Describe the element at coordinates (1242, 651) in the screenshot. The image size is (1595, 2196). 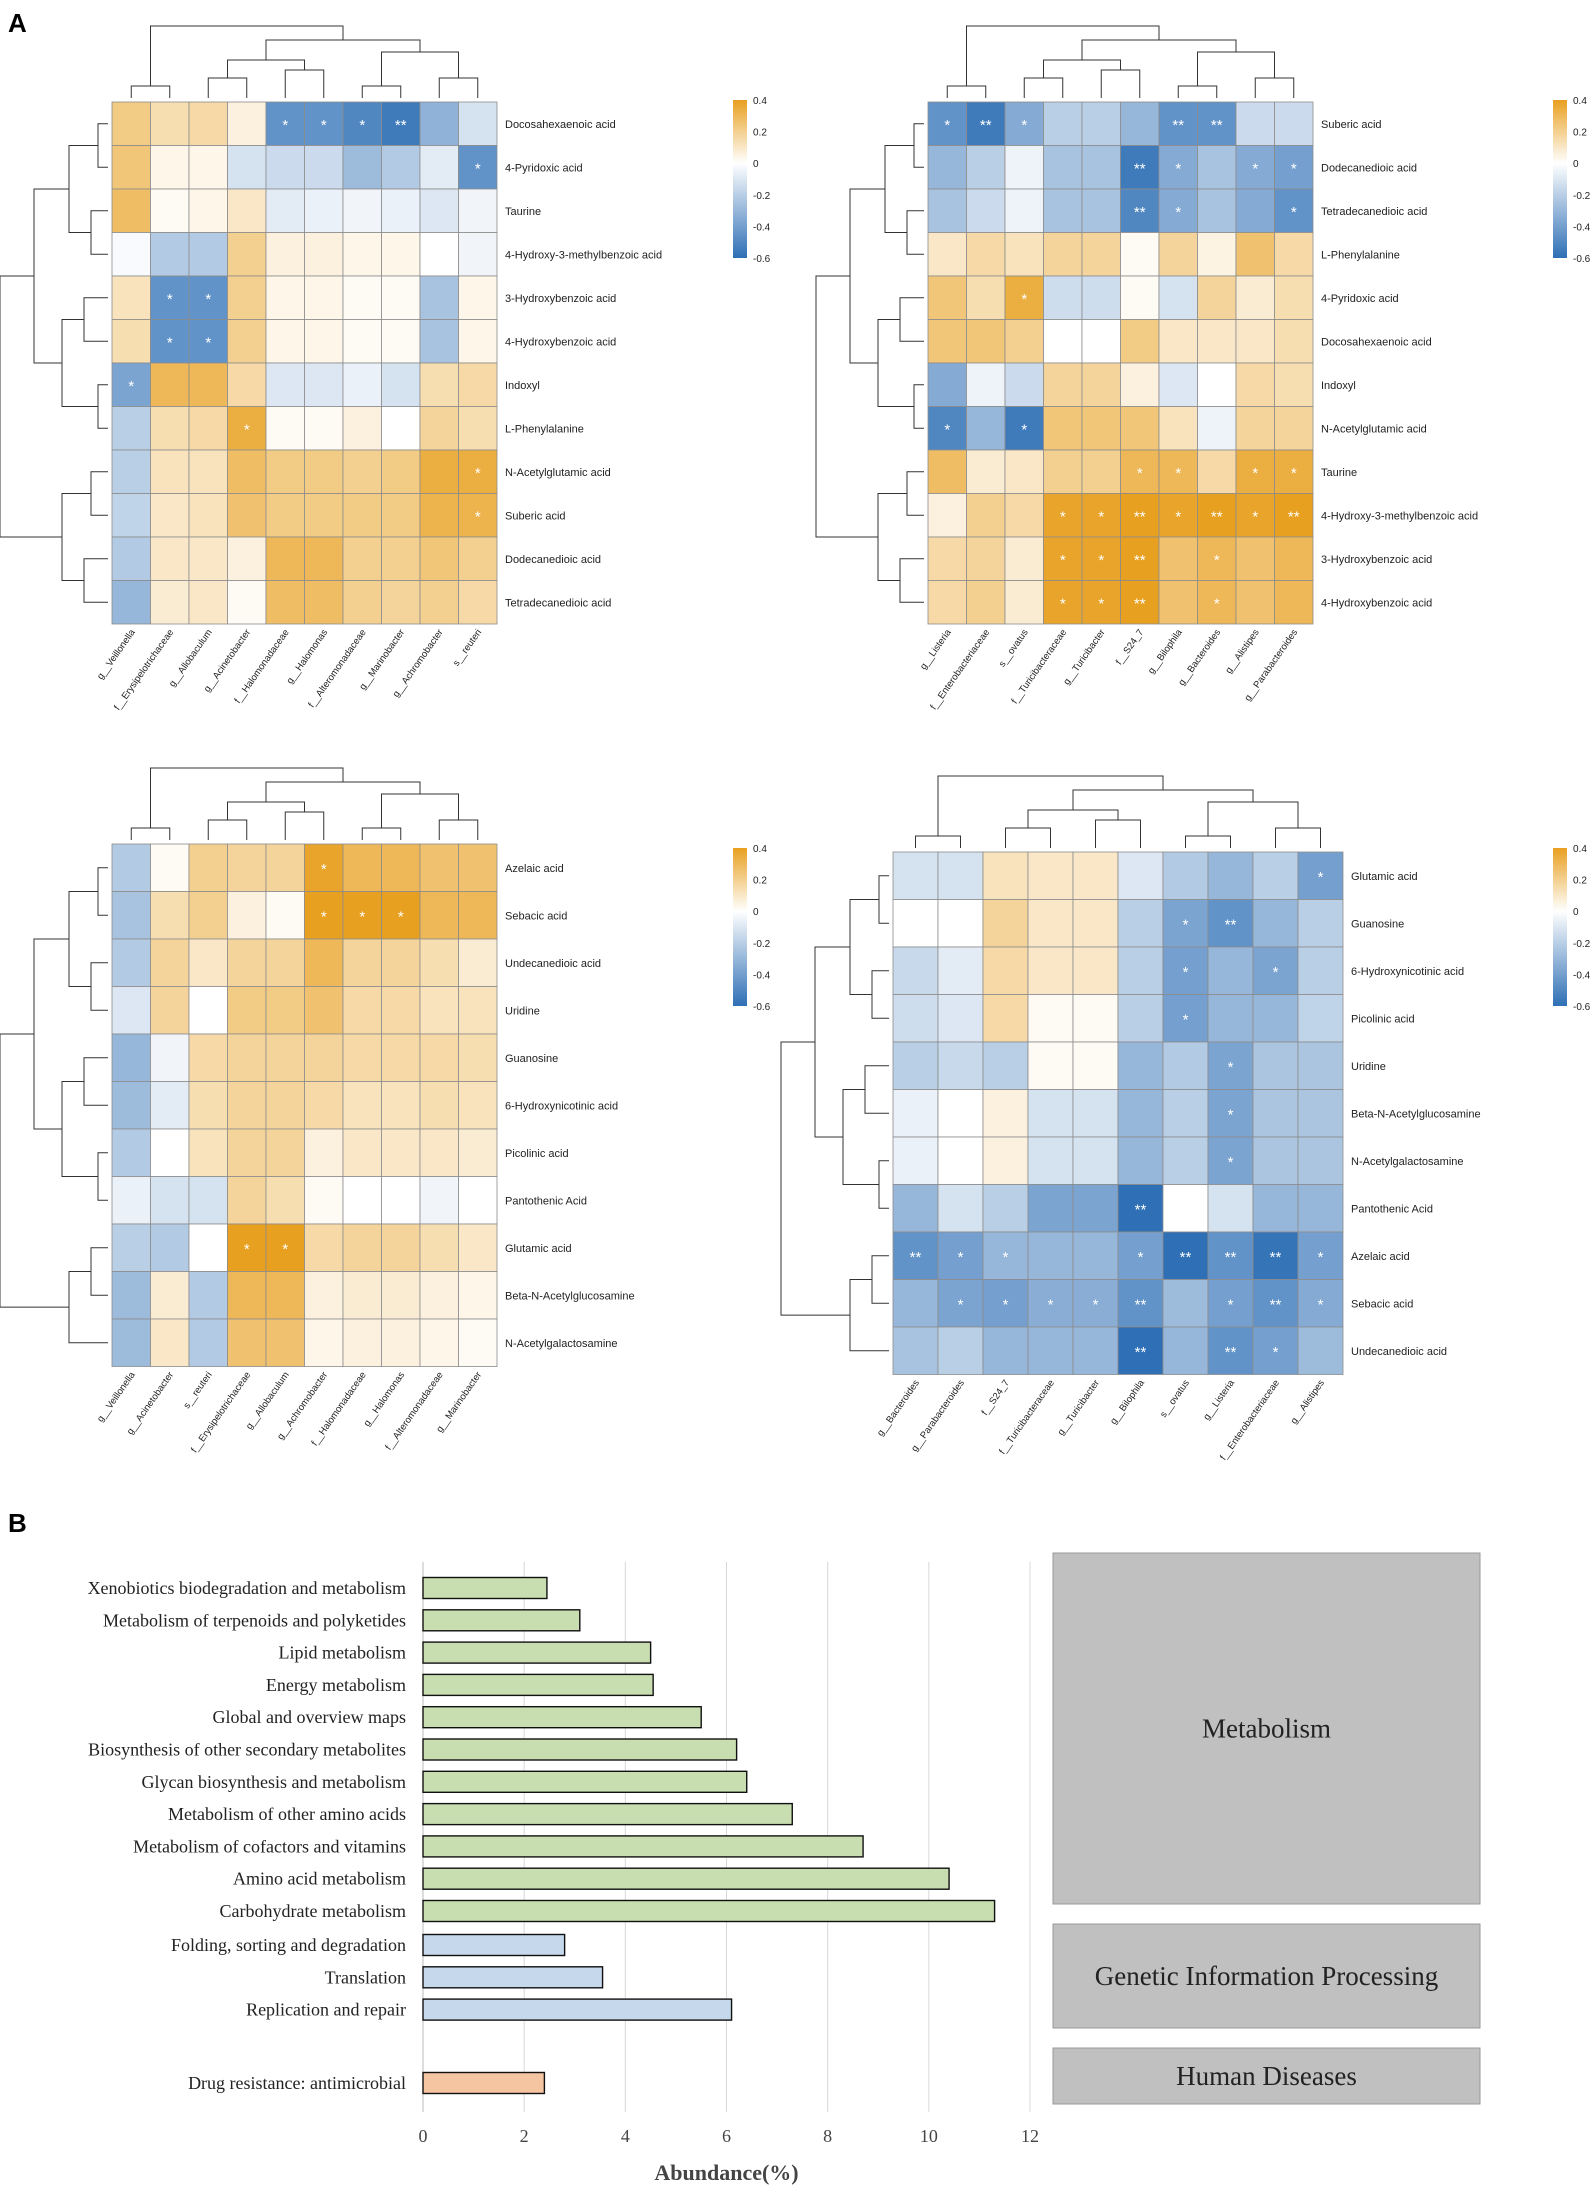
I see `h2-column-label: g__Alistipes` at that location.